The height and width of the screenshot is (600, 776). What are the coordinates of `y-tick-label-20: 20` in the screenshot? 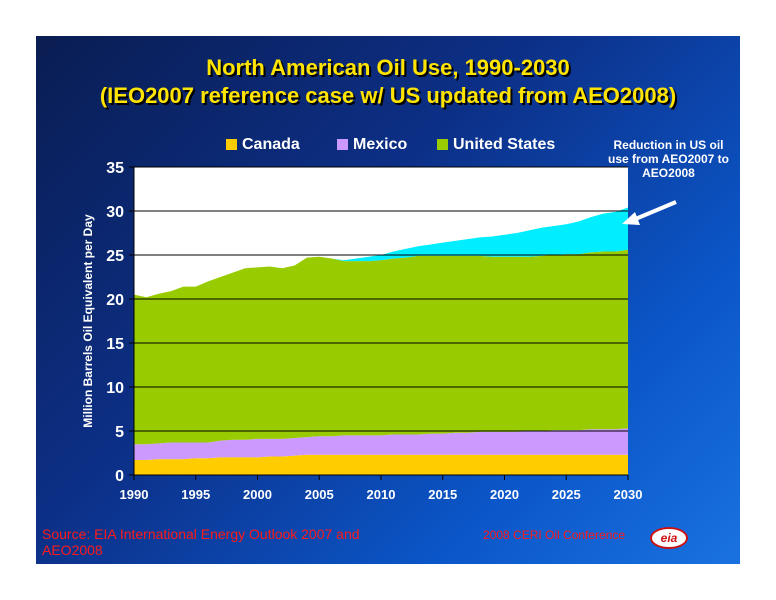 It's located at (115, 300).